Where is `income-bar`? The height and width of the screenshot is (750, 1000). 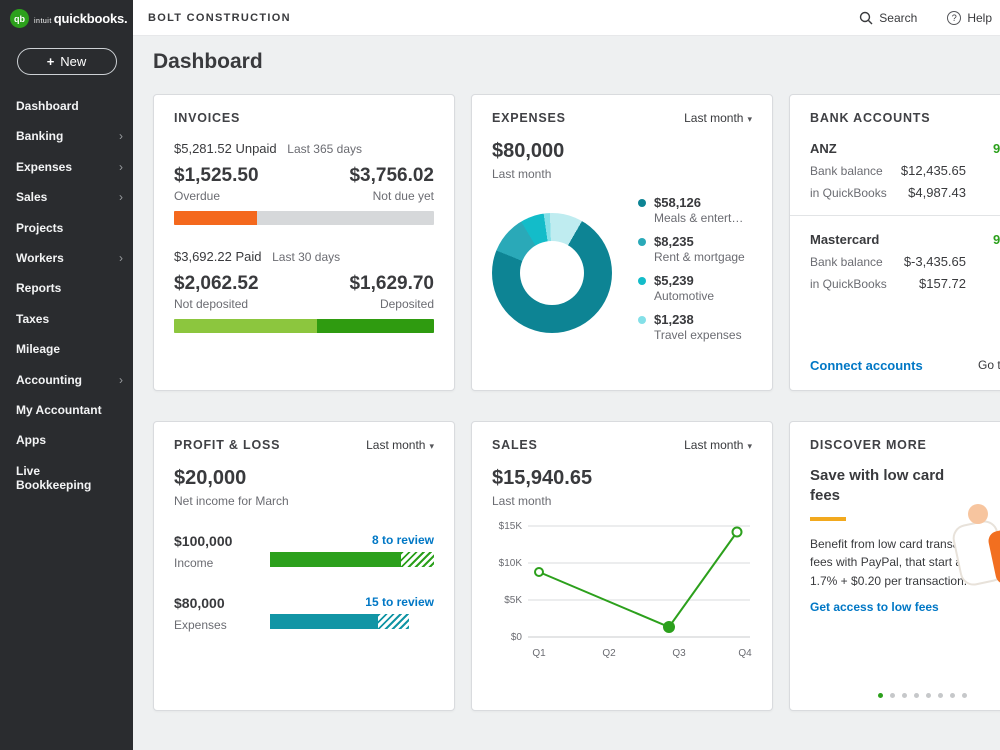 income-bar is located at coordinates (352, 559).